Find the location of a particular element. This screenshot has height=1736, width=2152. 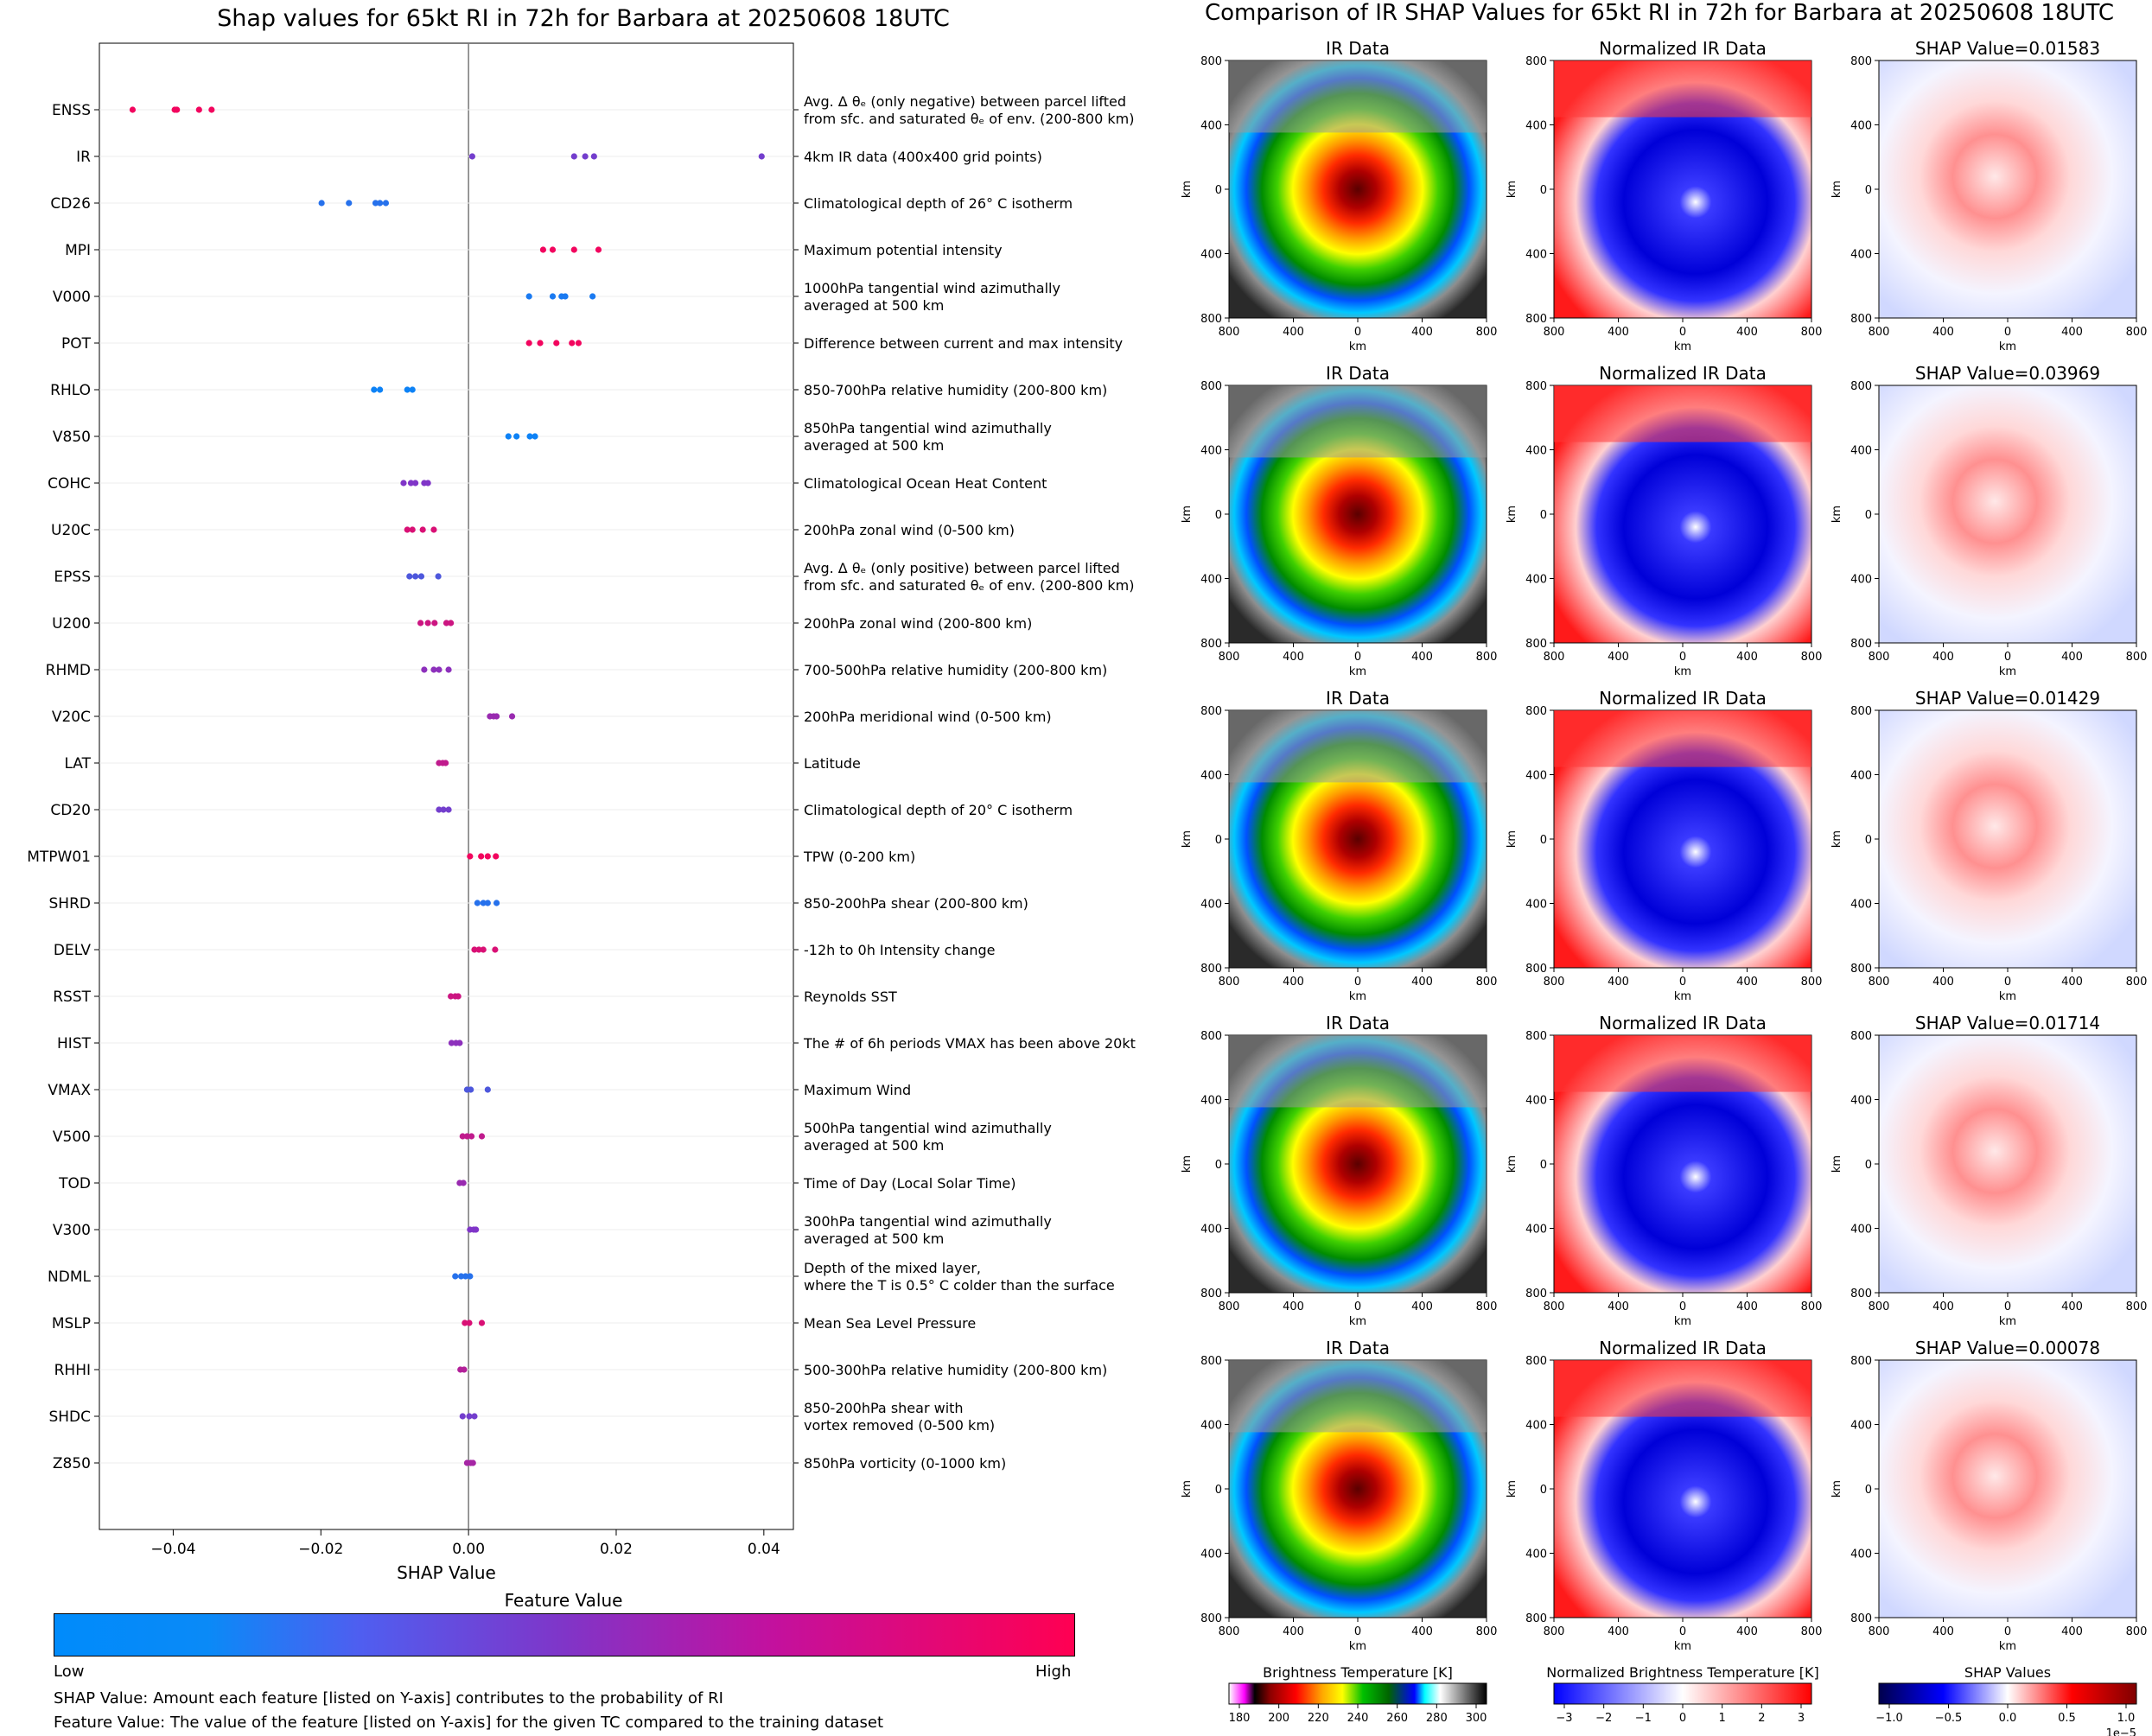

colorbar-tick-label: −1.0 is located at coordinates (1889, 1718).